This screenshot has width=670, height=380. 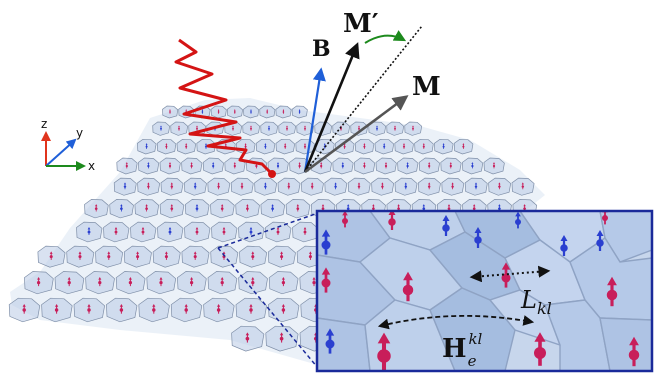 I want to click on inset-grain-cell, so click(x=625, y=237).